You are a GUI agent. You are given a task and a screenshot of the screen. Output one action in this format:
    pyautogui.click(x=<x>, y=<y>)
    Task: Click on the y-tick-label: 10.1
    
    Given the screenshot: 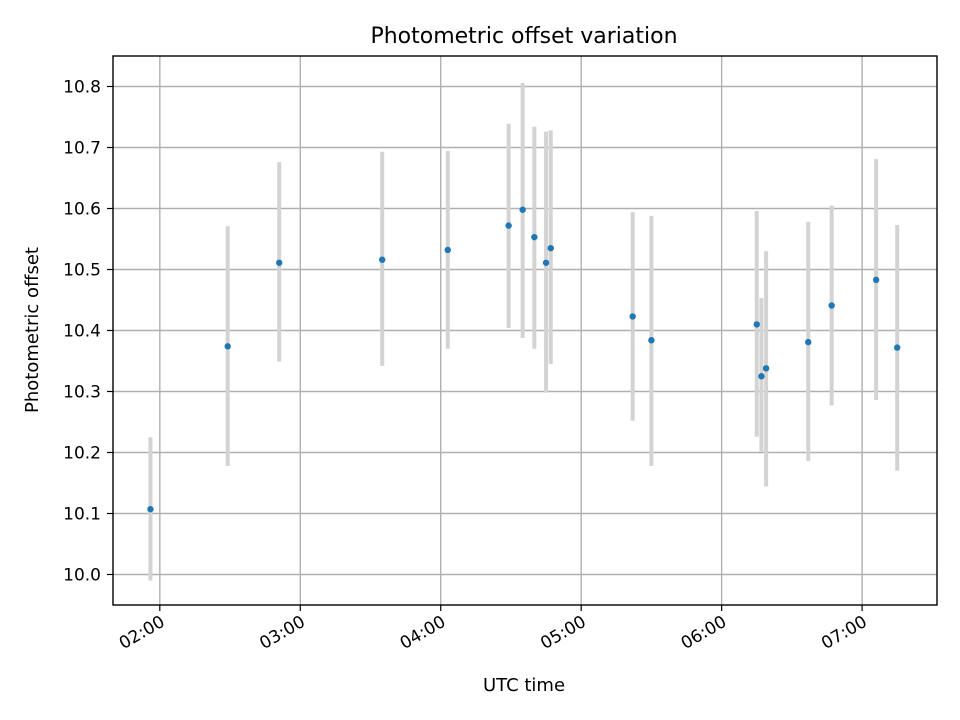 What is the action you would take?
    pyautogui.click(x=82, y=515)
    